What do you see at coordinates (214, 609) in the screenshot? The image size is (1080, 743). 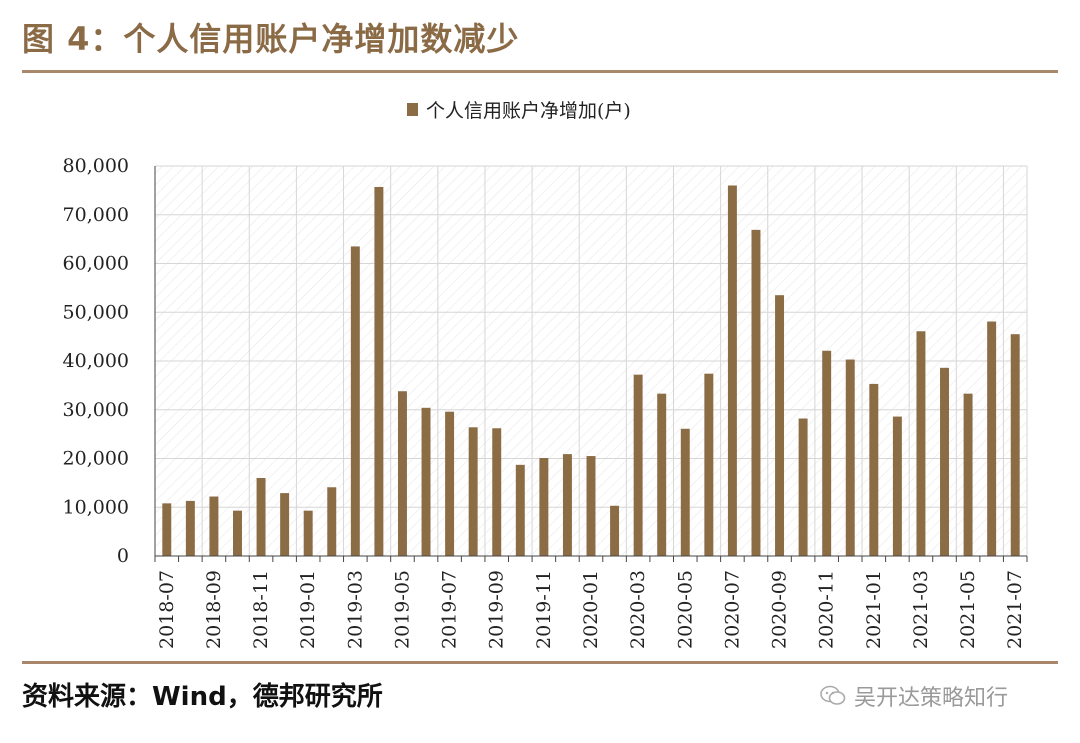 I see `x-tick-label: 2018-09` at bounding box center [214, 609].